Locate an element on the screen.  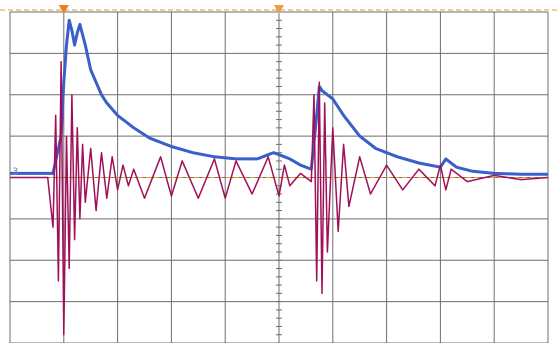
channel-label-1: 3 is located at coordinates (15, 171).